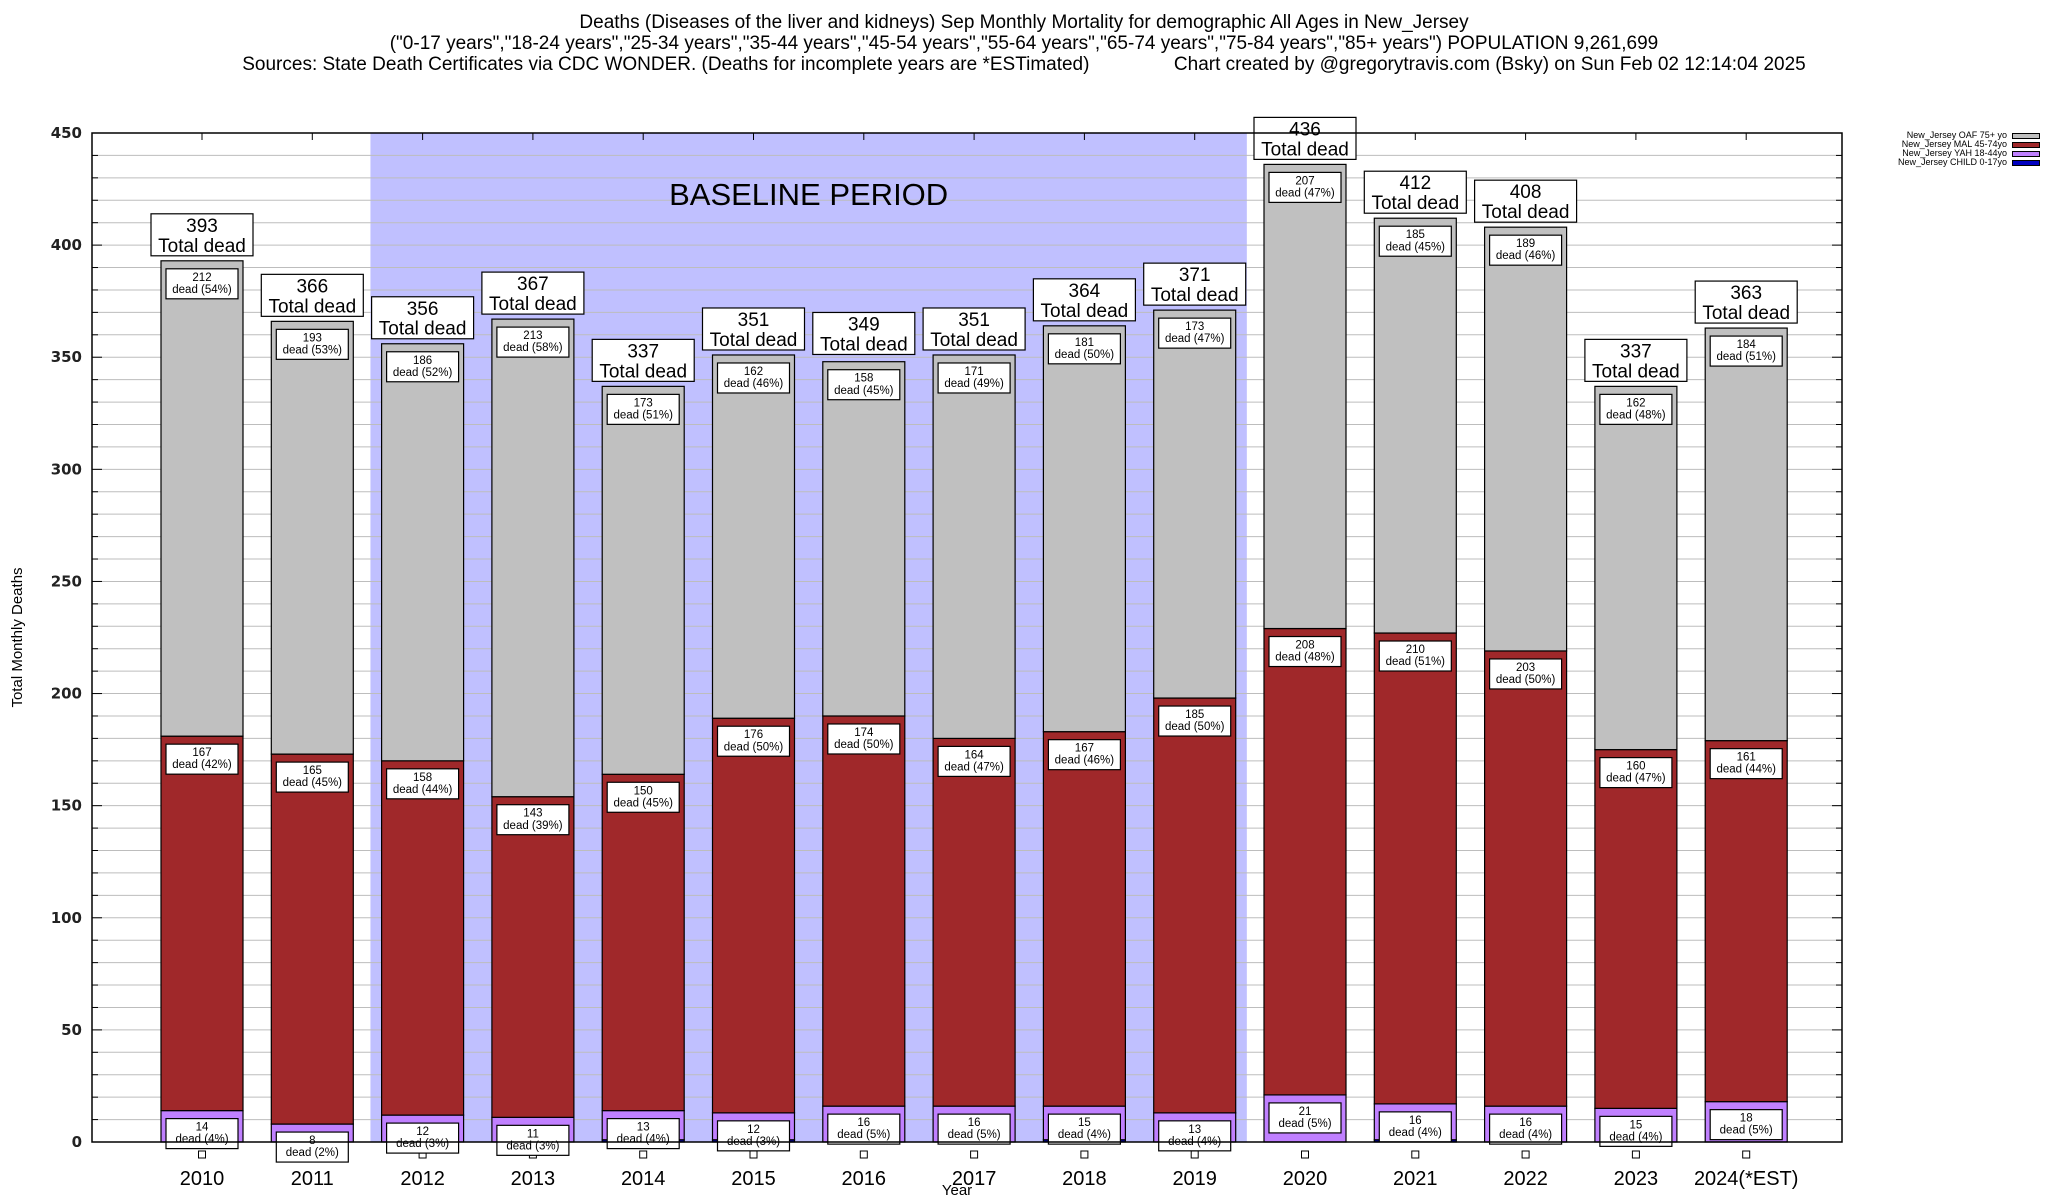 Image resolution: width=2048 pixels, height=1200 pixels. I want to click on legend-label: New_Jersey YAH 18-44yo, so click(1954, 153).